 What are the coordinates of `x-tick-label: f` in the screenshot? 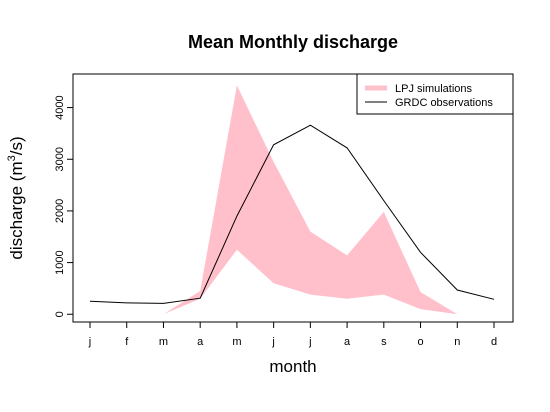 It's located at (127, 342).